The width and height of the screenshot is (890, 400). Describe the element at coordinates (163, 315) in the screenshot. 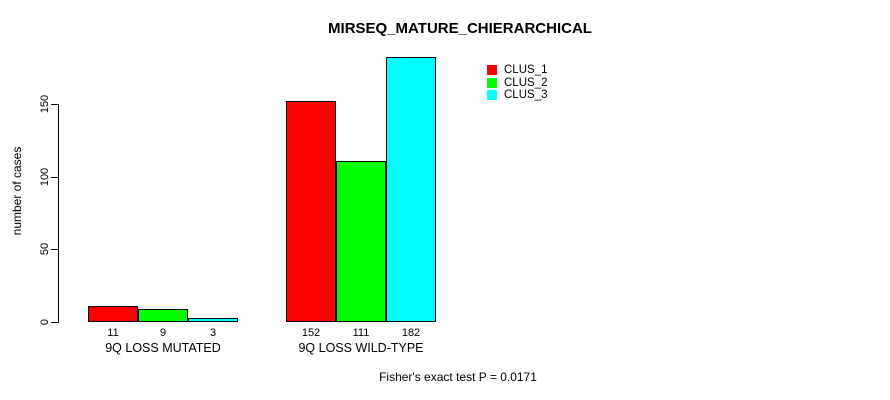

I see `bar-clus-2-9q-loss-mutated` at that location.